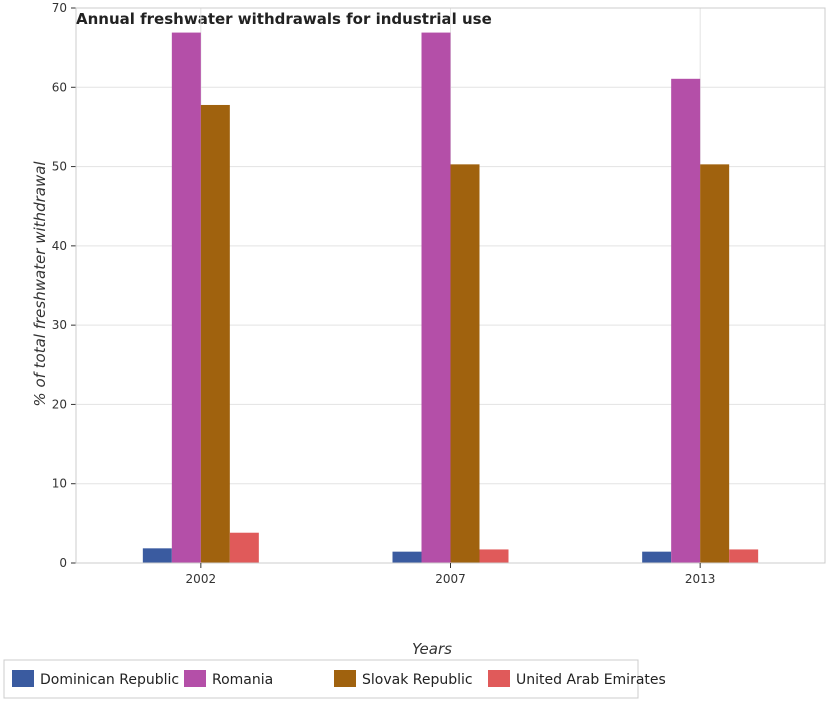  What do you see at coordinates (591, 680) in the screenshot?
I see `legend-label: United Arab Emirates` at bounding box center [591, 680].